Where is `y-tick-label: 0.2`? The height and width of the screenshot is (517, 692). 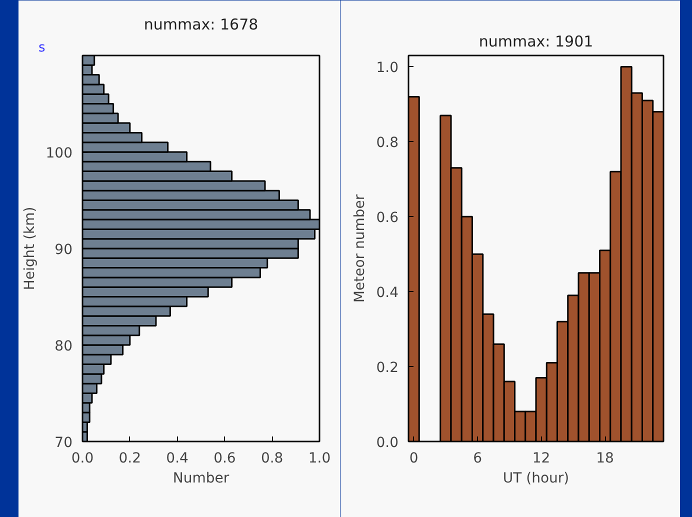 y-tick-label: 0.2 is located at coordinates (387, 368).